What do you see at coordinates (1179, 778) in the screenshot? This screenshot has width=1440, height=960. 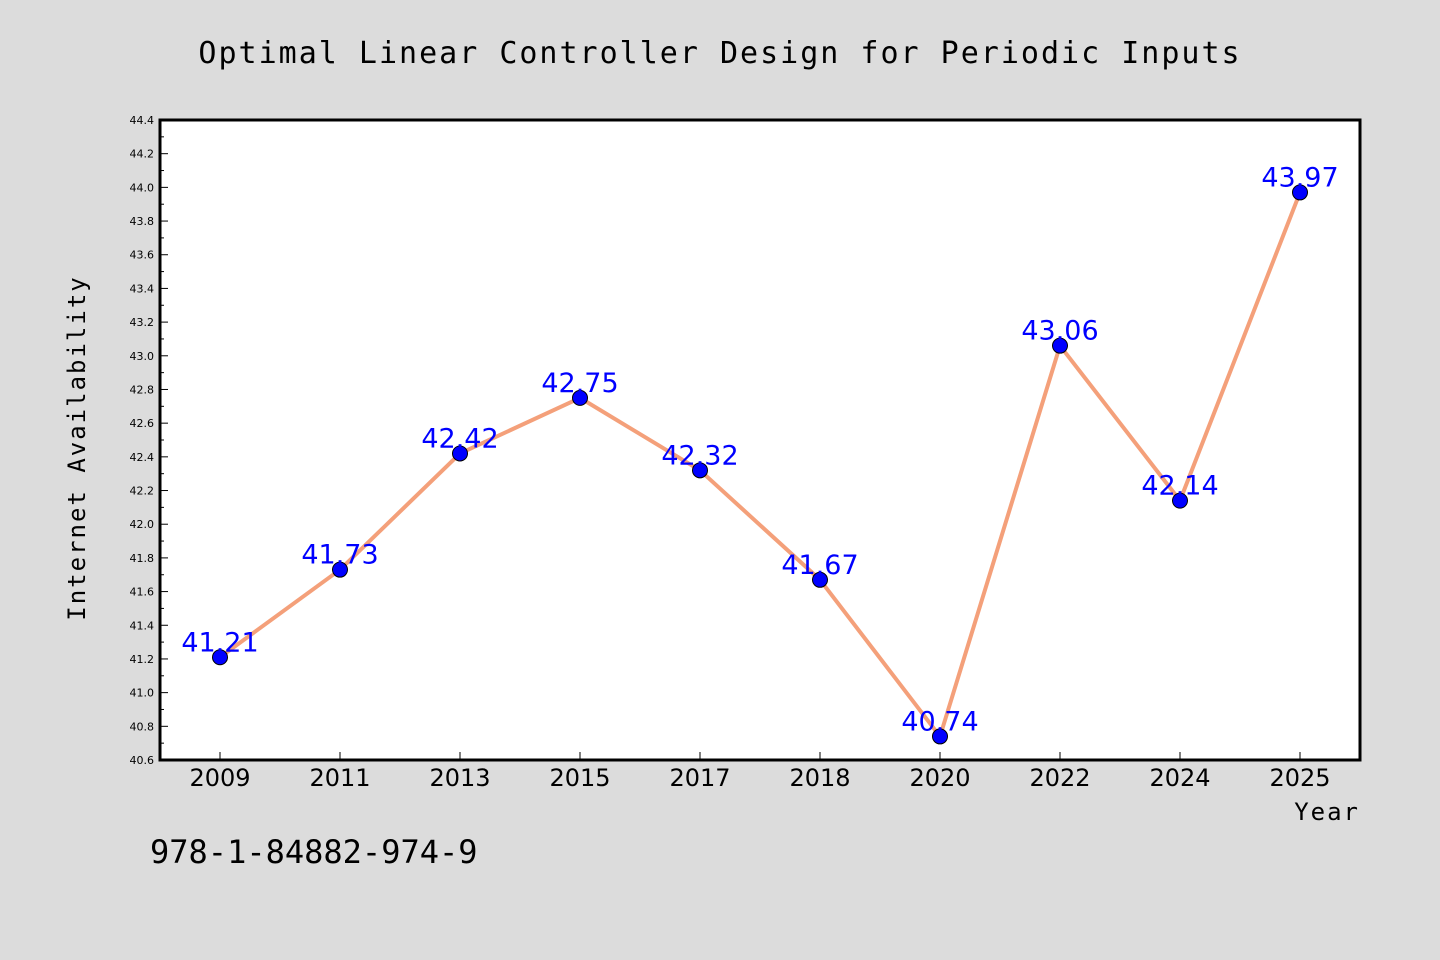 I see `x-tick-label: 2024` at bounding box center [1179, 778].